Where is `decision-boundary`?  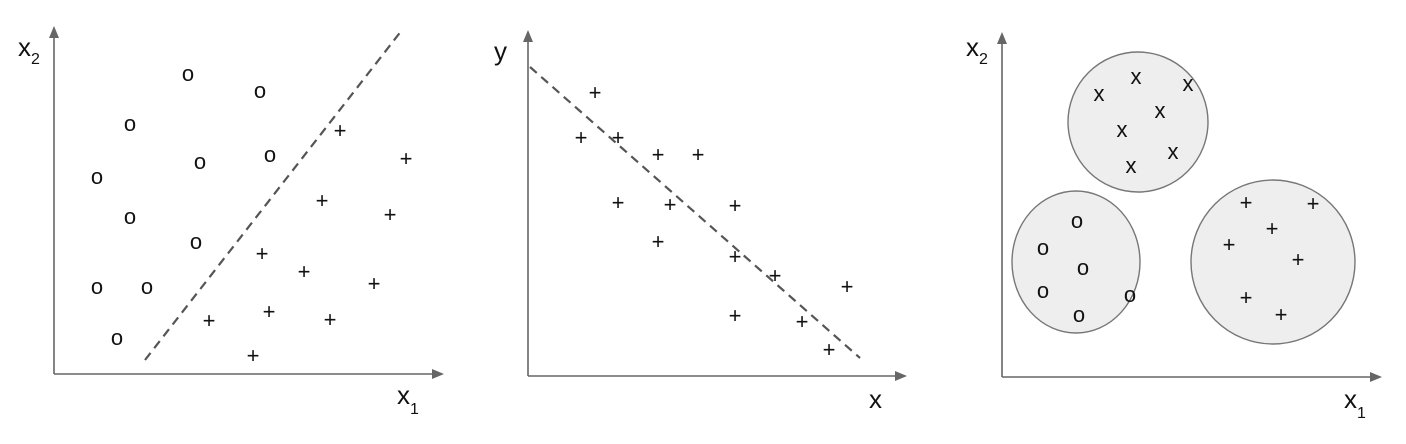 decision-boundary is located at coordinates (273, 195).